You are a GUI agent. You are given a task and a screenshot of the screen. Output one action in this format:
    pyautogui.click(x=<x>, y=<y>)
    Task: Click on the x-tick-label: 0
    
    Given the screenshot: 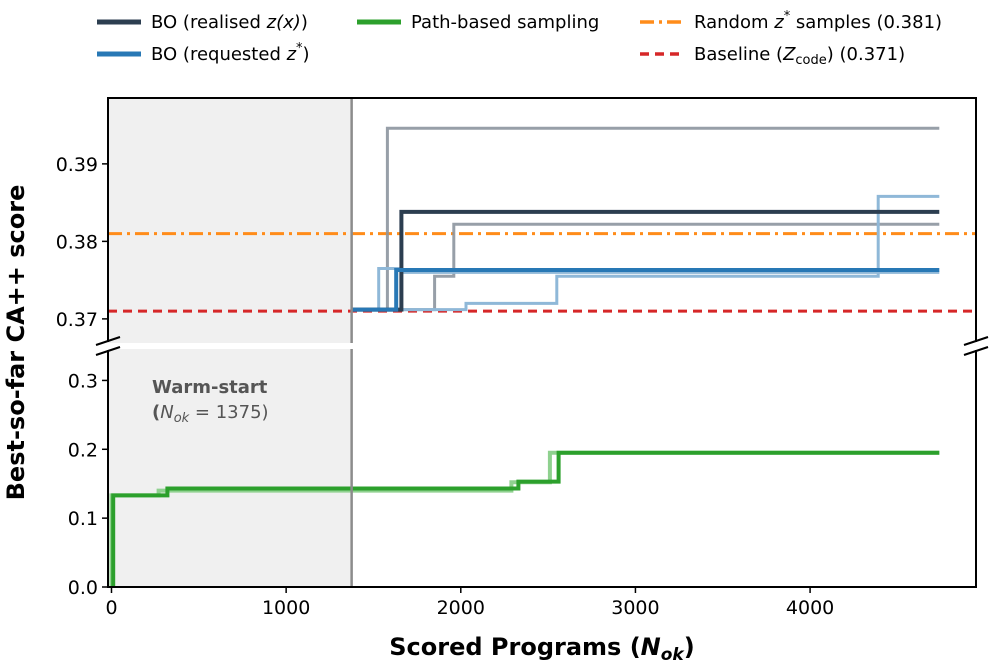 What is the action you would take?
    pyautogui.click(x=111, y=608)
    